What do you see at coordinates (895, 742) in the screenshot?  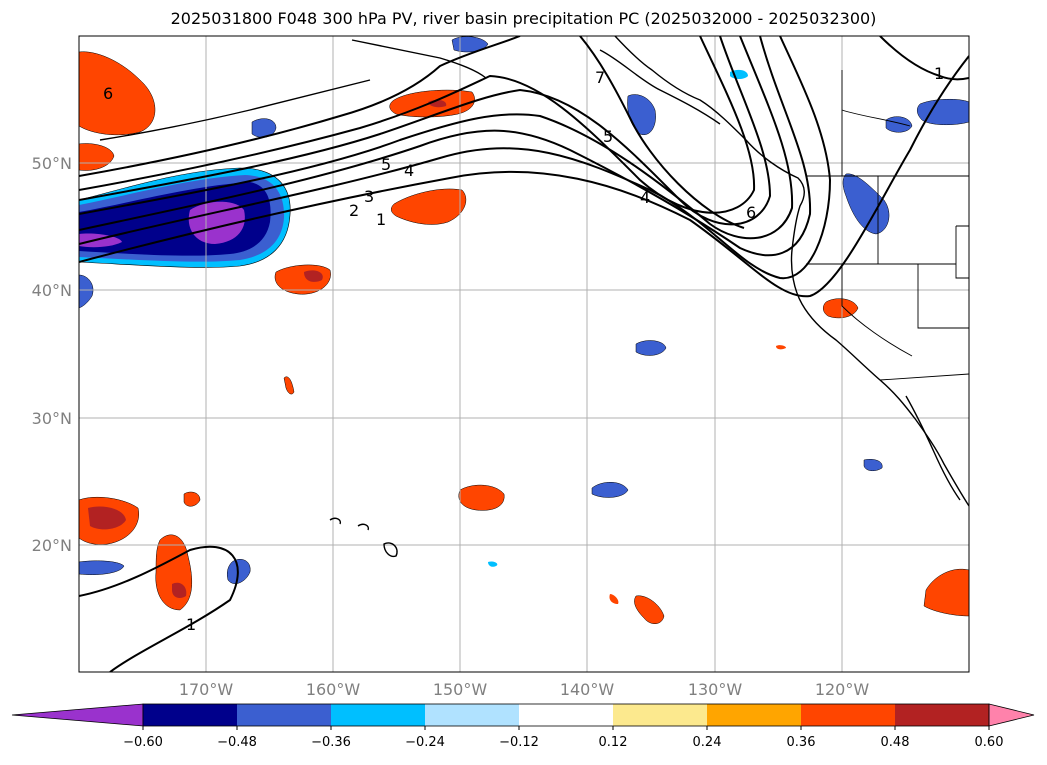 I see `colorbar-tick-label: 0.48` at bounding box center [895, 742].